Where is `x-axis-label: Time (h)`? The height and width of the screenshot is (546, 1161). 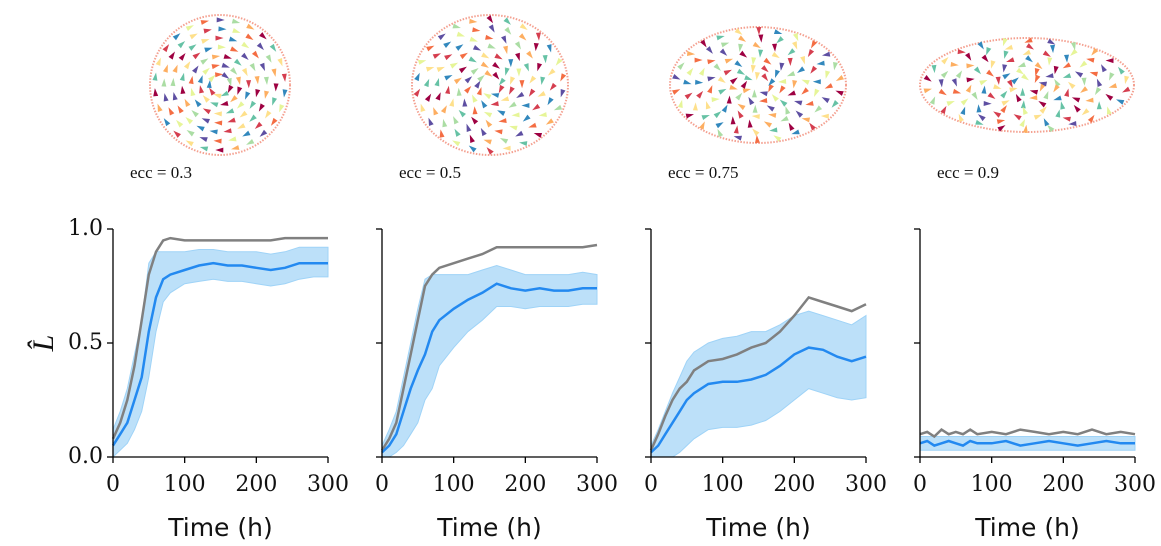
x-axis-label: Time (h) is located at coordinates (1026, 527).